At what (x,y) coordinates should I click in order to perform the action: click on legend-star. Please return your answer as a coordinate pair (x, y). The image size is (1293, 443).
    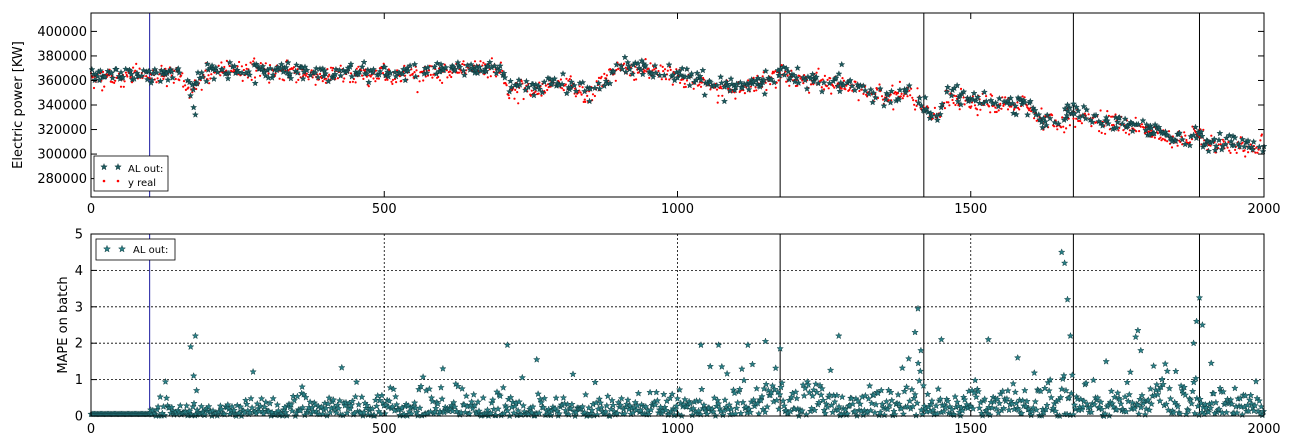
    Looking at the image, I should click on (107, 248).